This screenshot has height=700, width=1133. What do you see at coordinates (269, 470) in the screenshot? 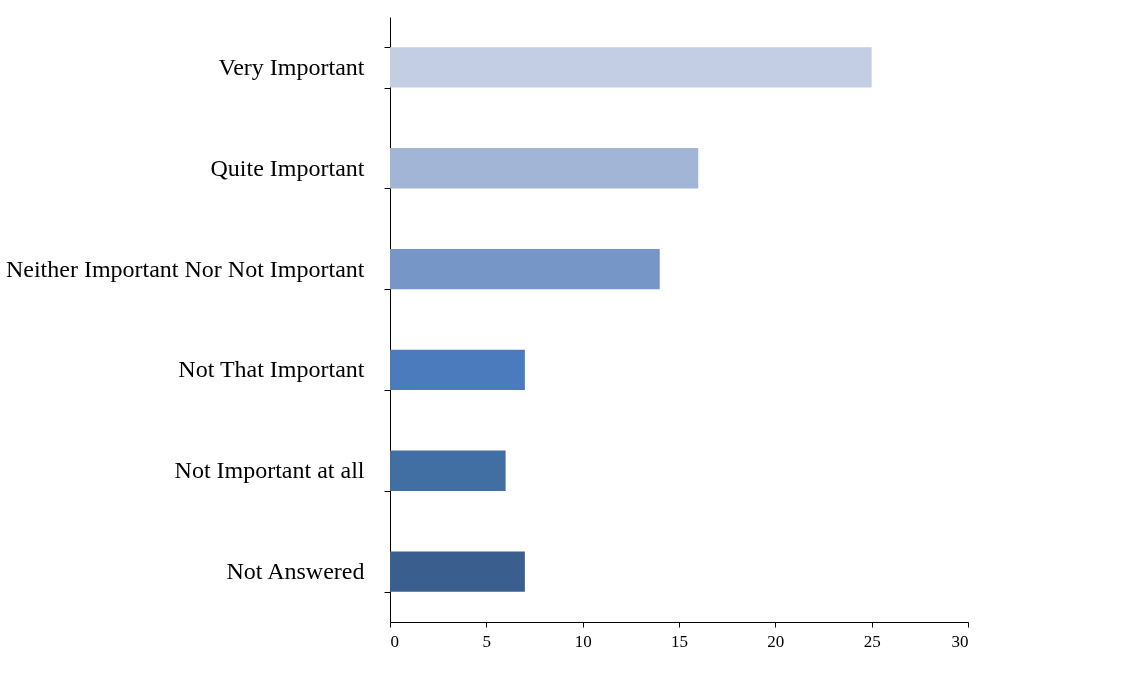
I see `y-tick-label: Not Important at all` at bounding box center [269, 470].